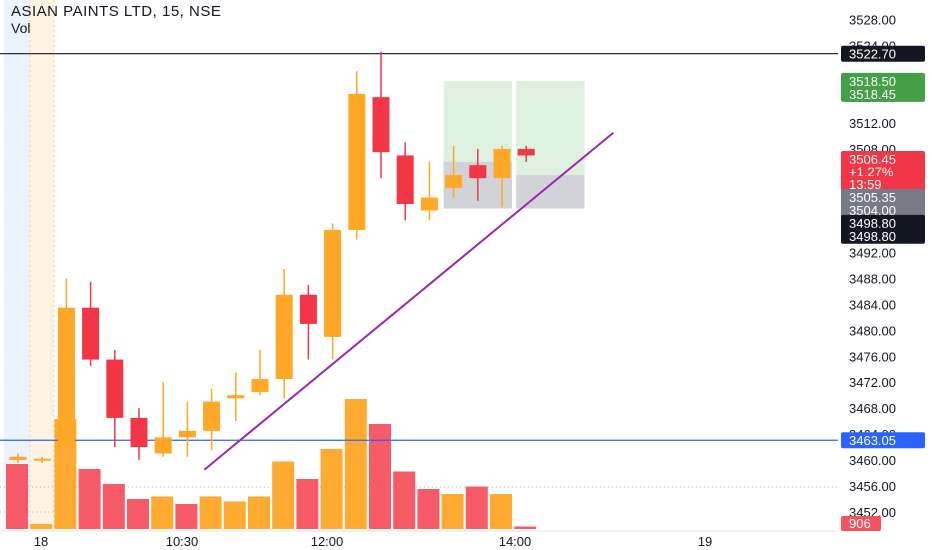  Describe the element at coordinates (872, 408) in the screenshot. I see `price-tick-label: 3468.00` at that location.